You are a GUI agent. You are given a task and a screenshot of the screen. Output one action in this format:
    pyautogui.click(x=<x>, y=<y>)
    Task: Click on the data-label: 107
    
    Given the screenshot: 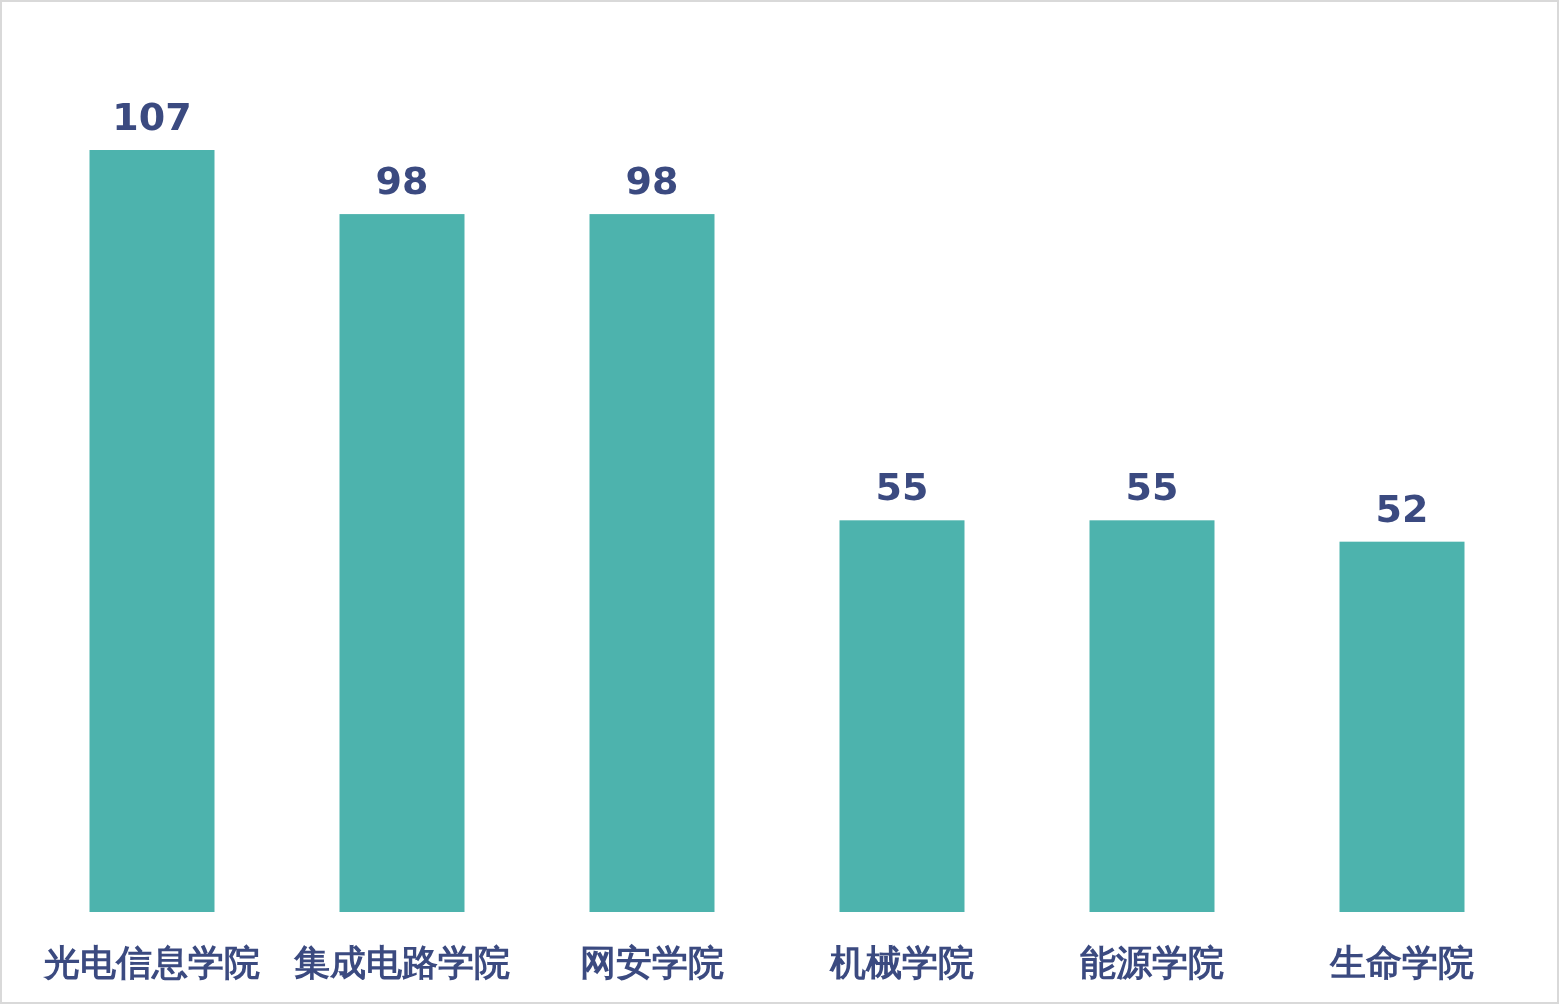 What is the action you would take?
    pyautogui.click(x=152, y=117)
    